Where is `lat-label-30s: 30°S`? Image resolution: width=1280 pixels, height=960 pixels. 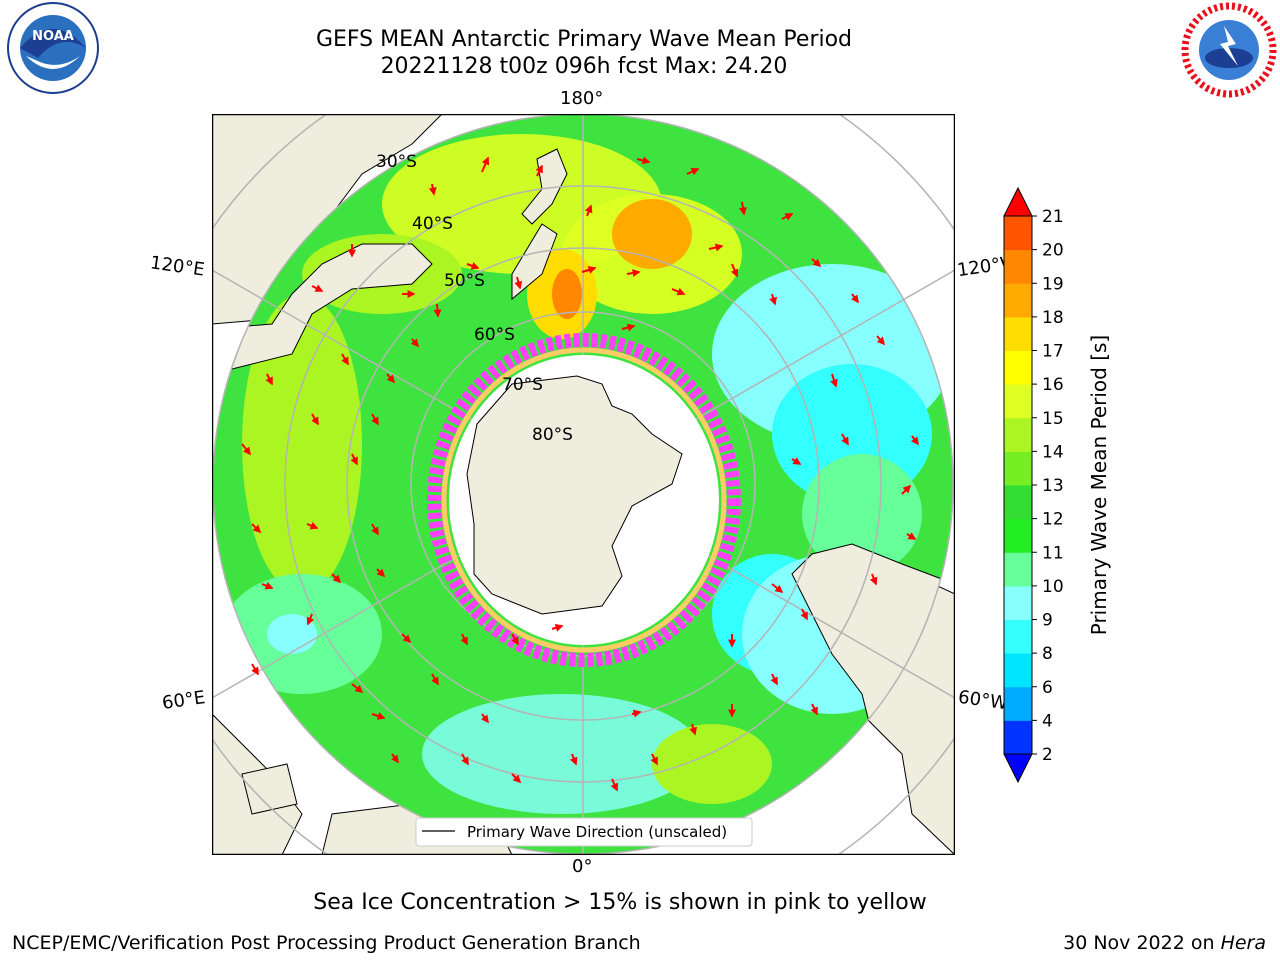
lat-label-30s: 30°S is located at coordinates (396, 162).